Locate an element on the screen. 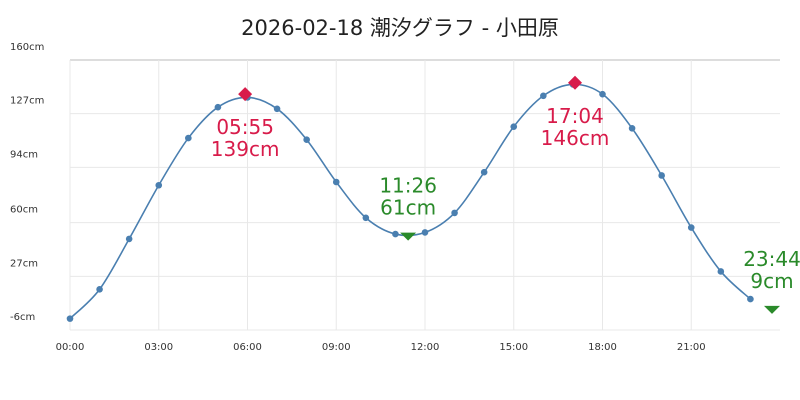 This screenshot has width=800, height=400. y-tick-label: 160cm is located at coordinates (27, 47).